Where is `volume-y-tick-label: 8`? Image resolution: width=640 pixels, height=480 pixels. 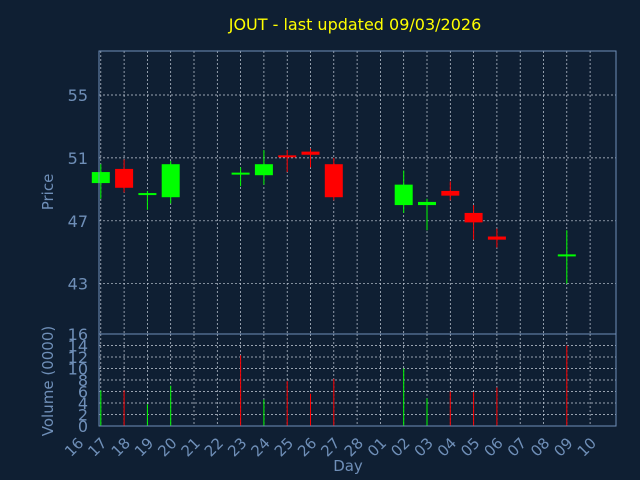
volume-y-tick-label: 8 is located at coordinates (83, 380).